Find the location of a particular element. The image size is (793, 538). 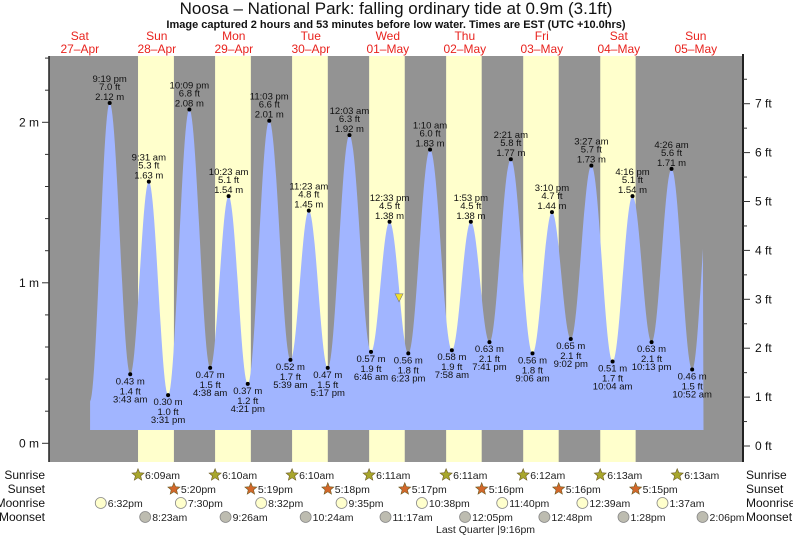

moonset-time: 10:24am is located at coordinates (333, 518).